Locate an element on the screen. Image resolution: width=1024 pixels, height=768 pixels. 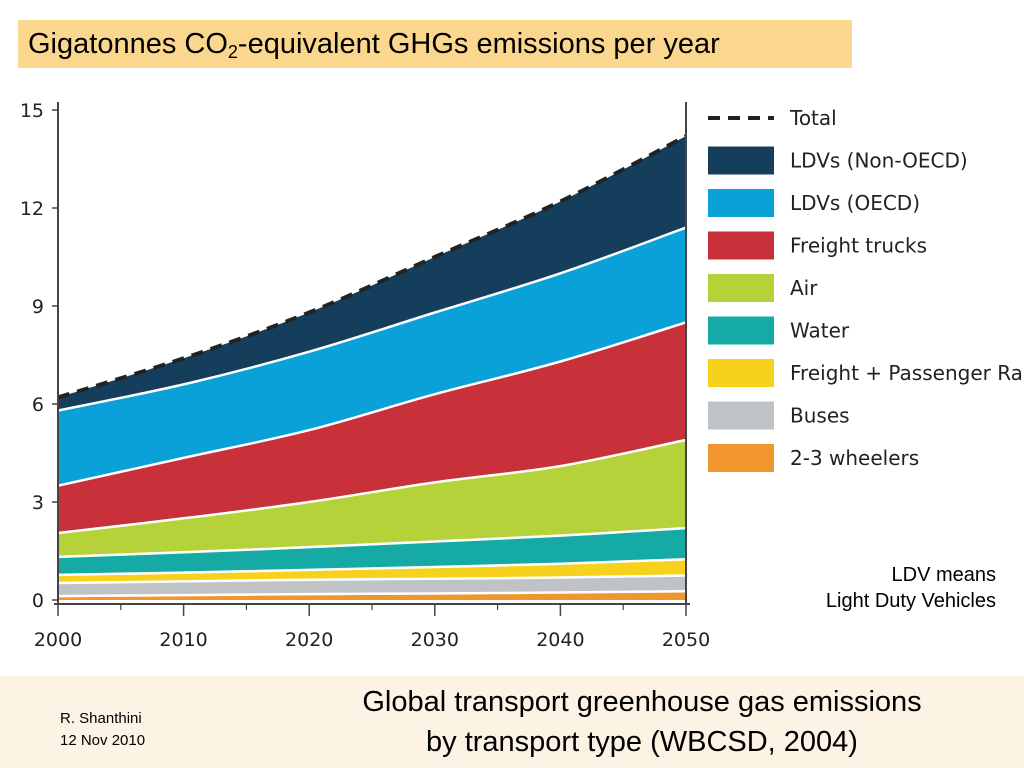
legend-swatch-freight-trucks is located at coordinates (741, 245).